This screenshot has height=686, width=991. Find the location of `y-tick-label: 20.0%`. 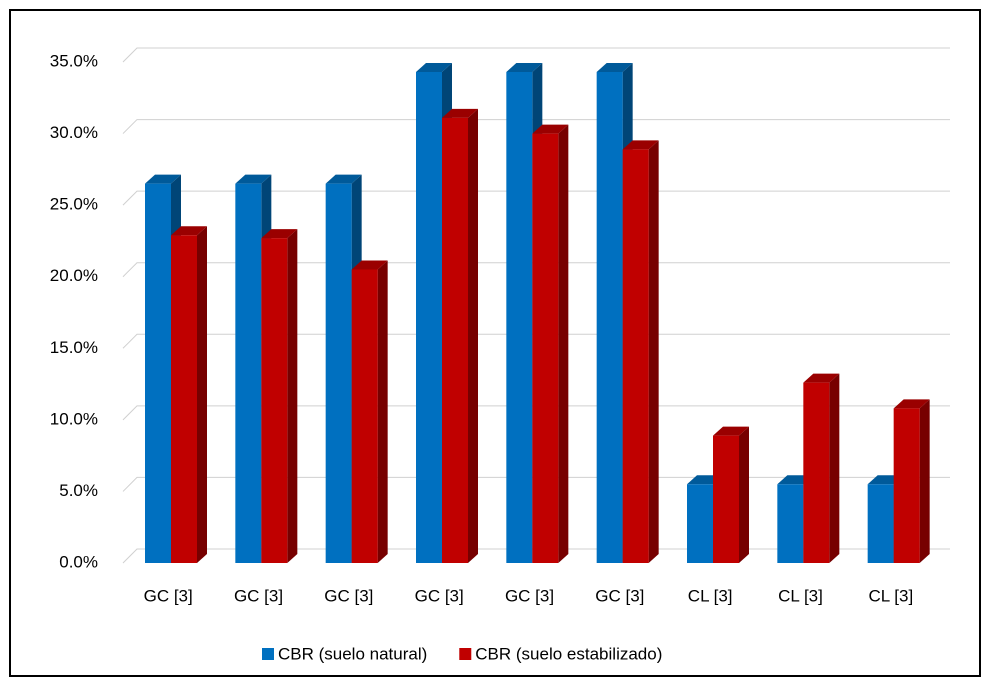

y-tick-label: 20.0% is located at coordinates (74, 275).